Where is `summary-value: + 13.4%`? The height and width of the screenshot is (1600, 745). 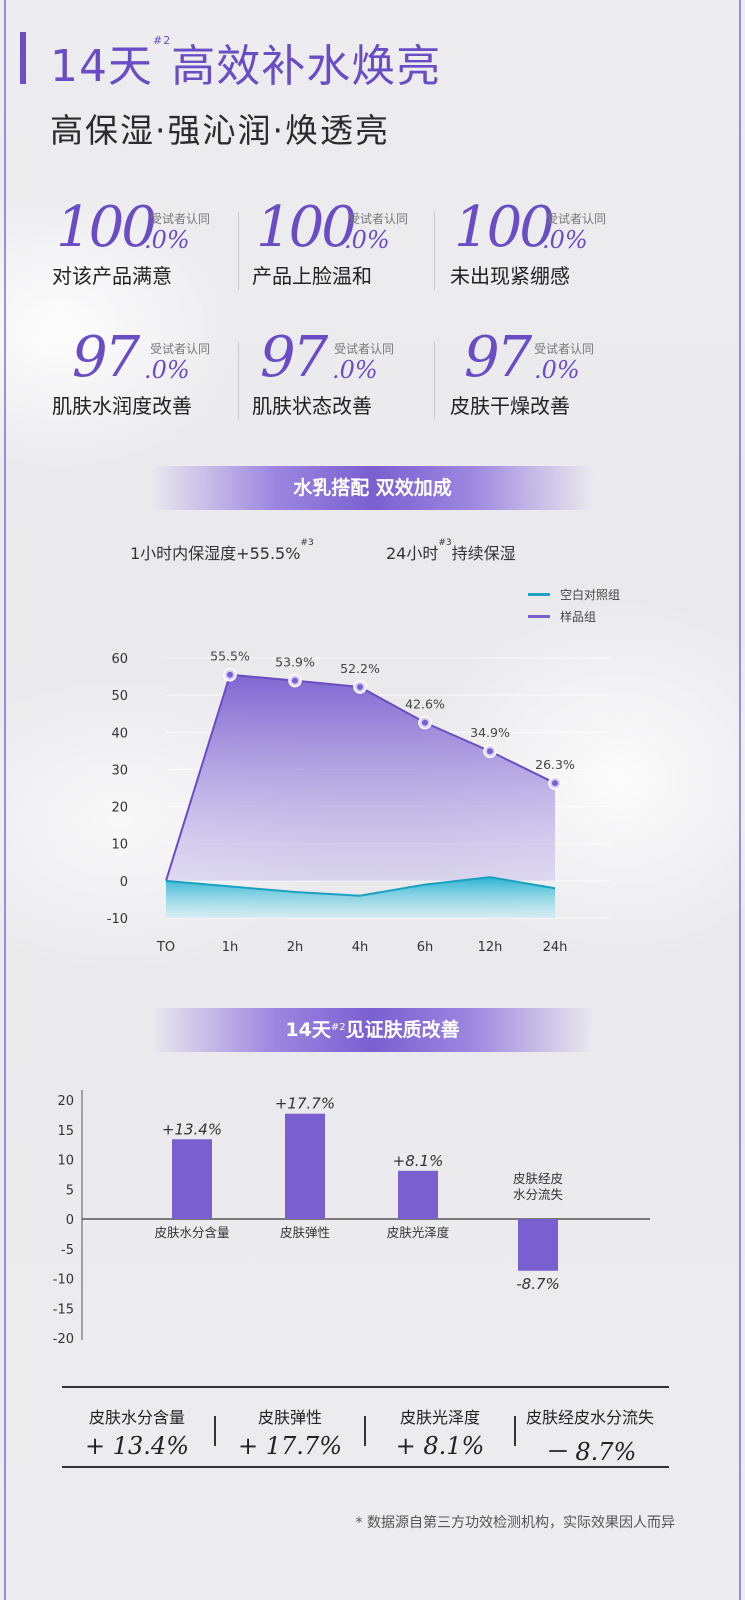 summary-value: + 13.4% is located at coordinates (137, 1446).